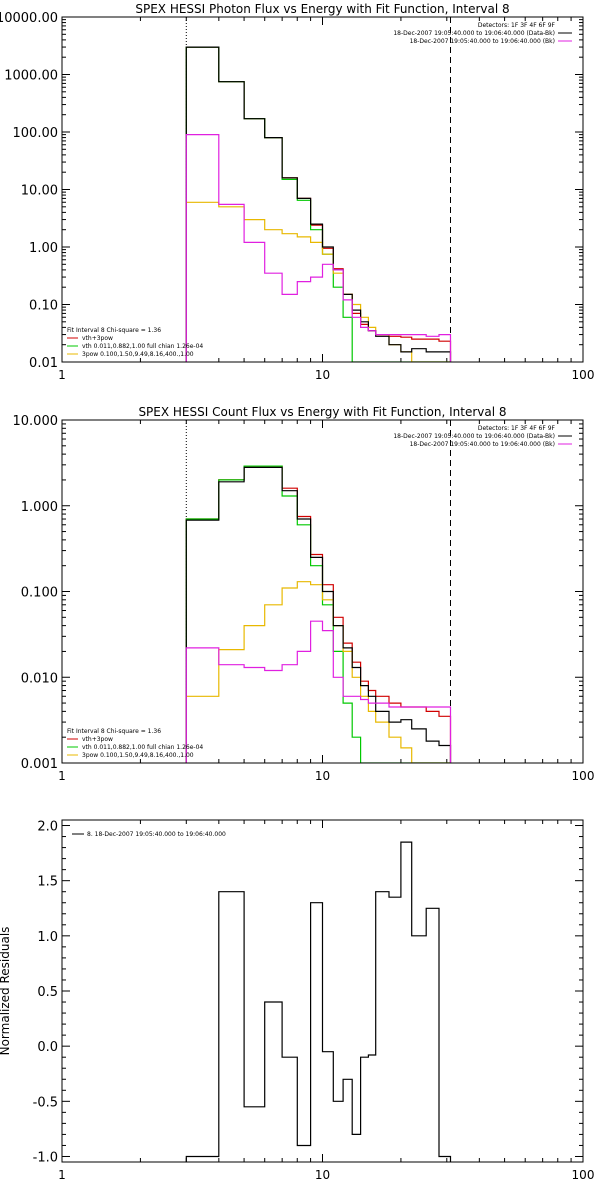 The image size is (600, 1200). What do you see at coordinates (47, 827) in the screenshot?
I see `y-tick-label: 2.0` at bounding box center [47, 827].